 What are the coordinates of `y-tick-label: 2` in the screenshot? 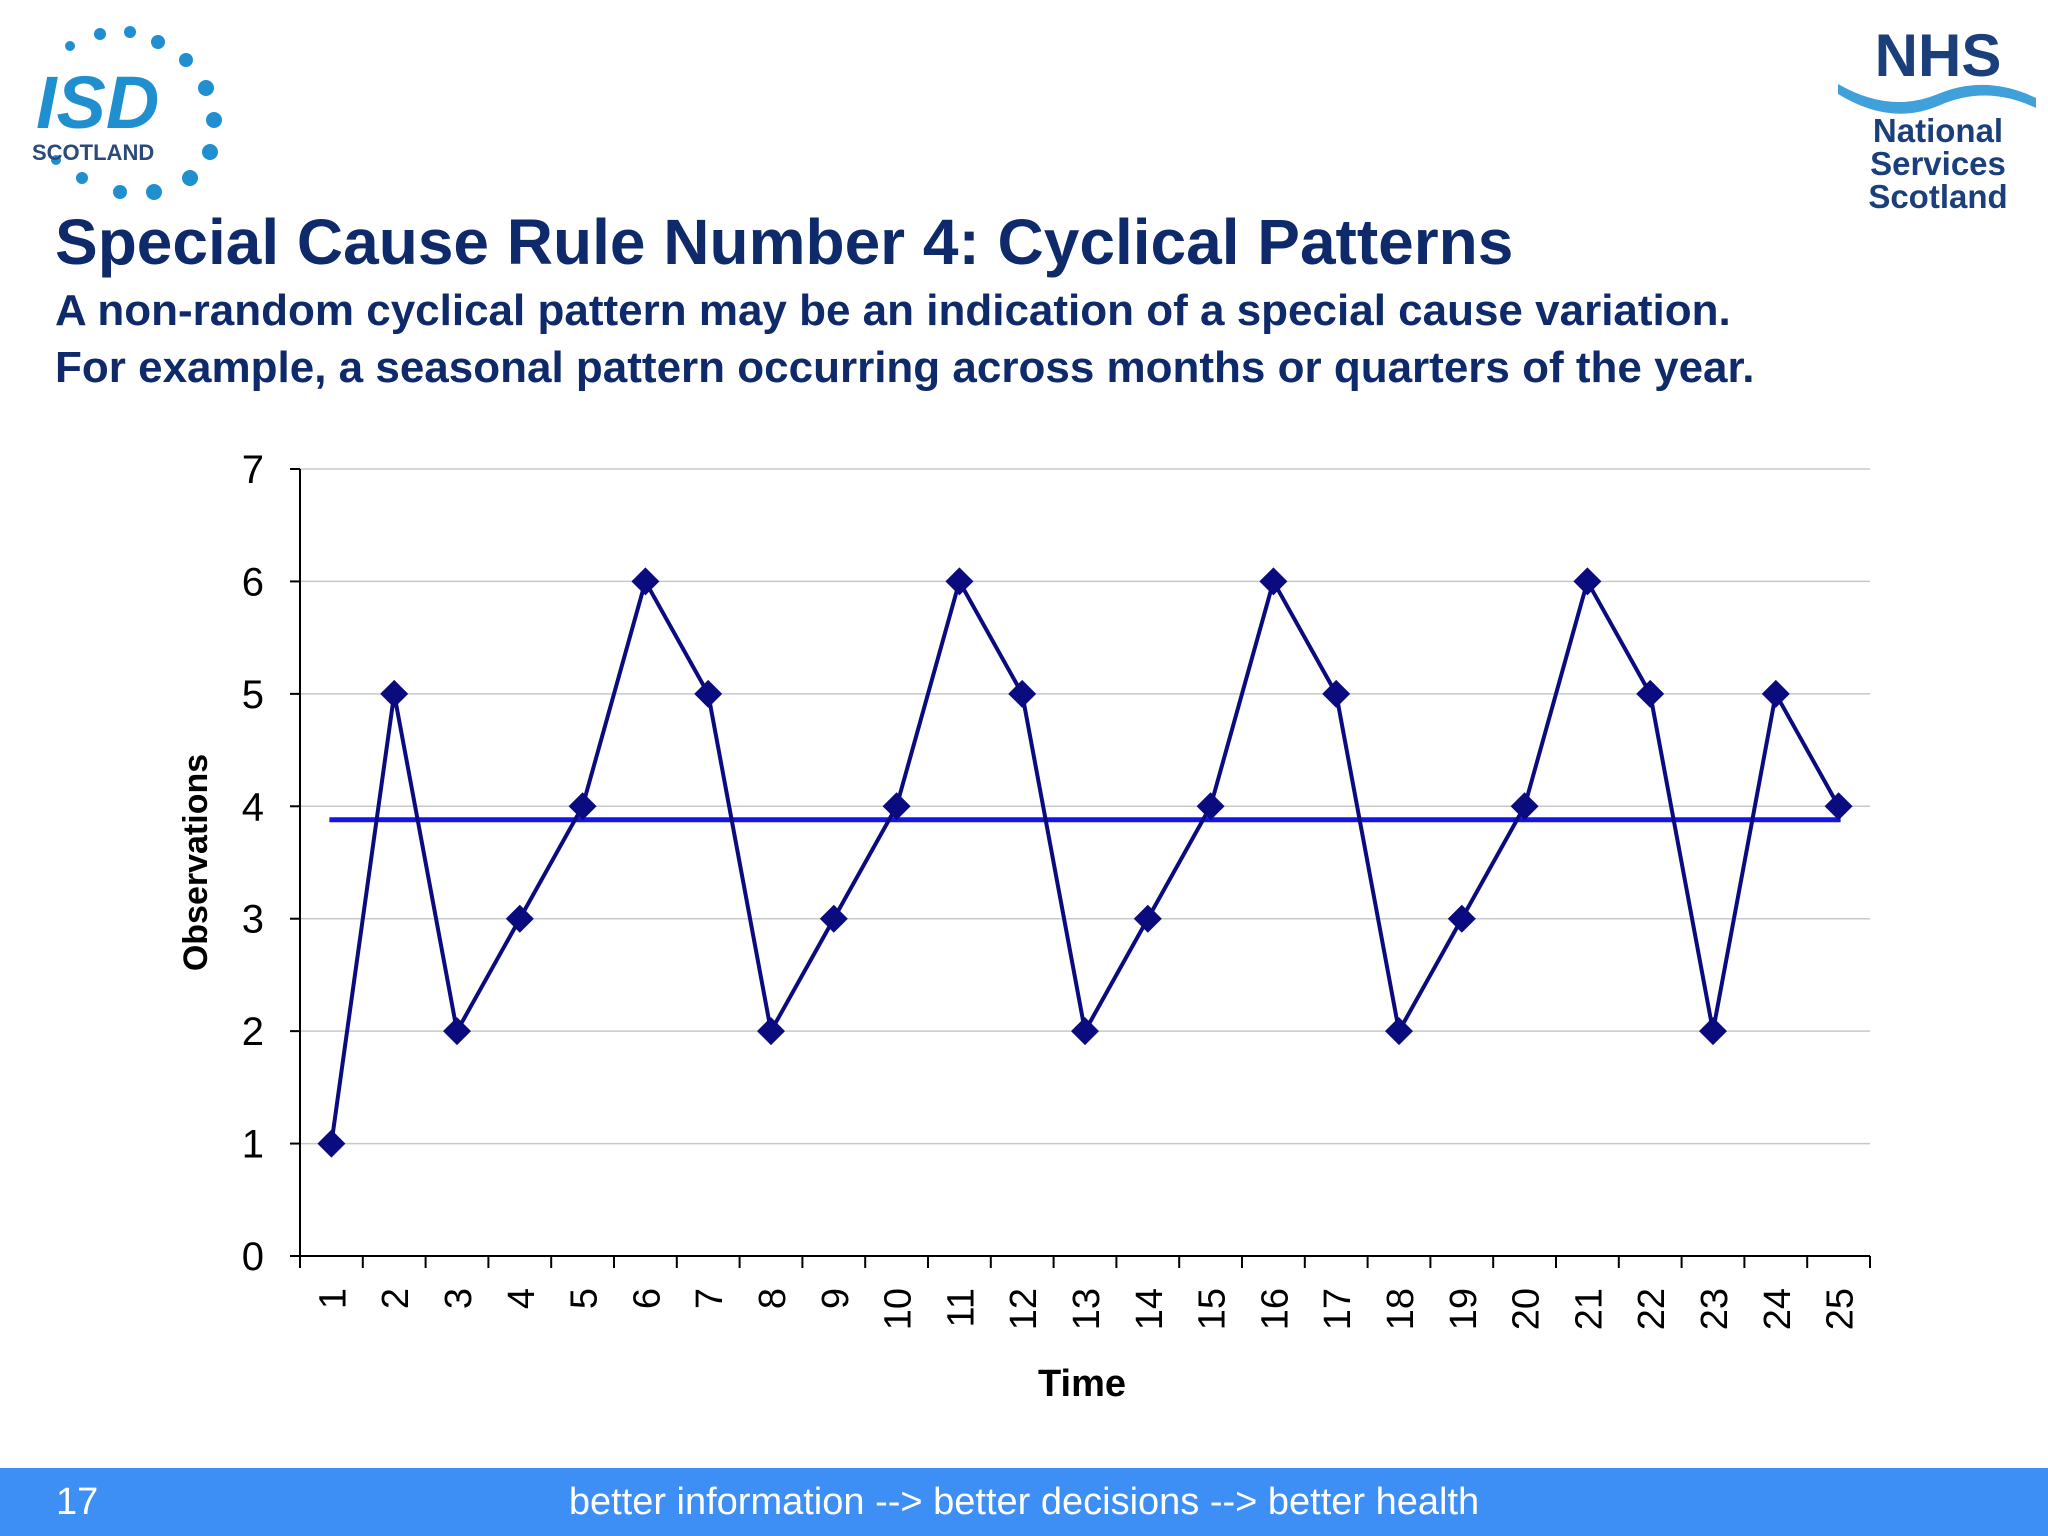 It's located at (253, 1032).